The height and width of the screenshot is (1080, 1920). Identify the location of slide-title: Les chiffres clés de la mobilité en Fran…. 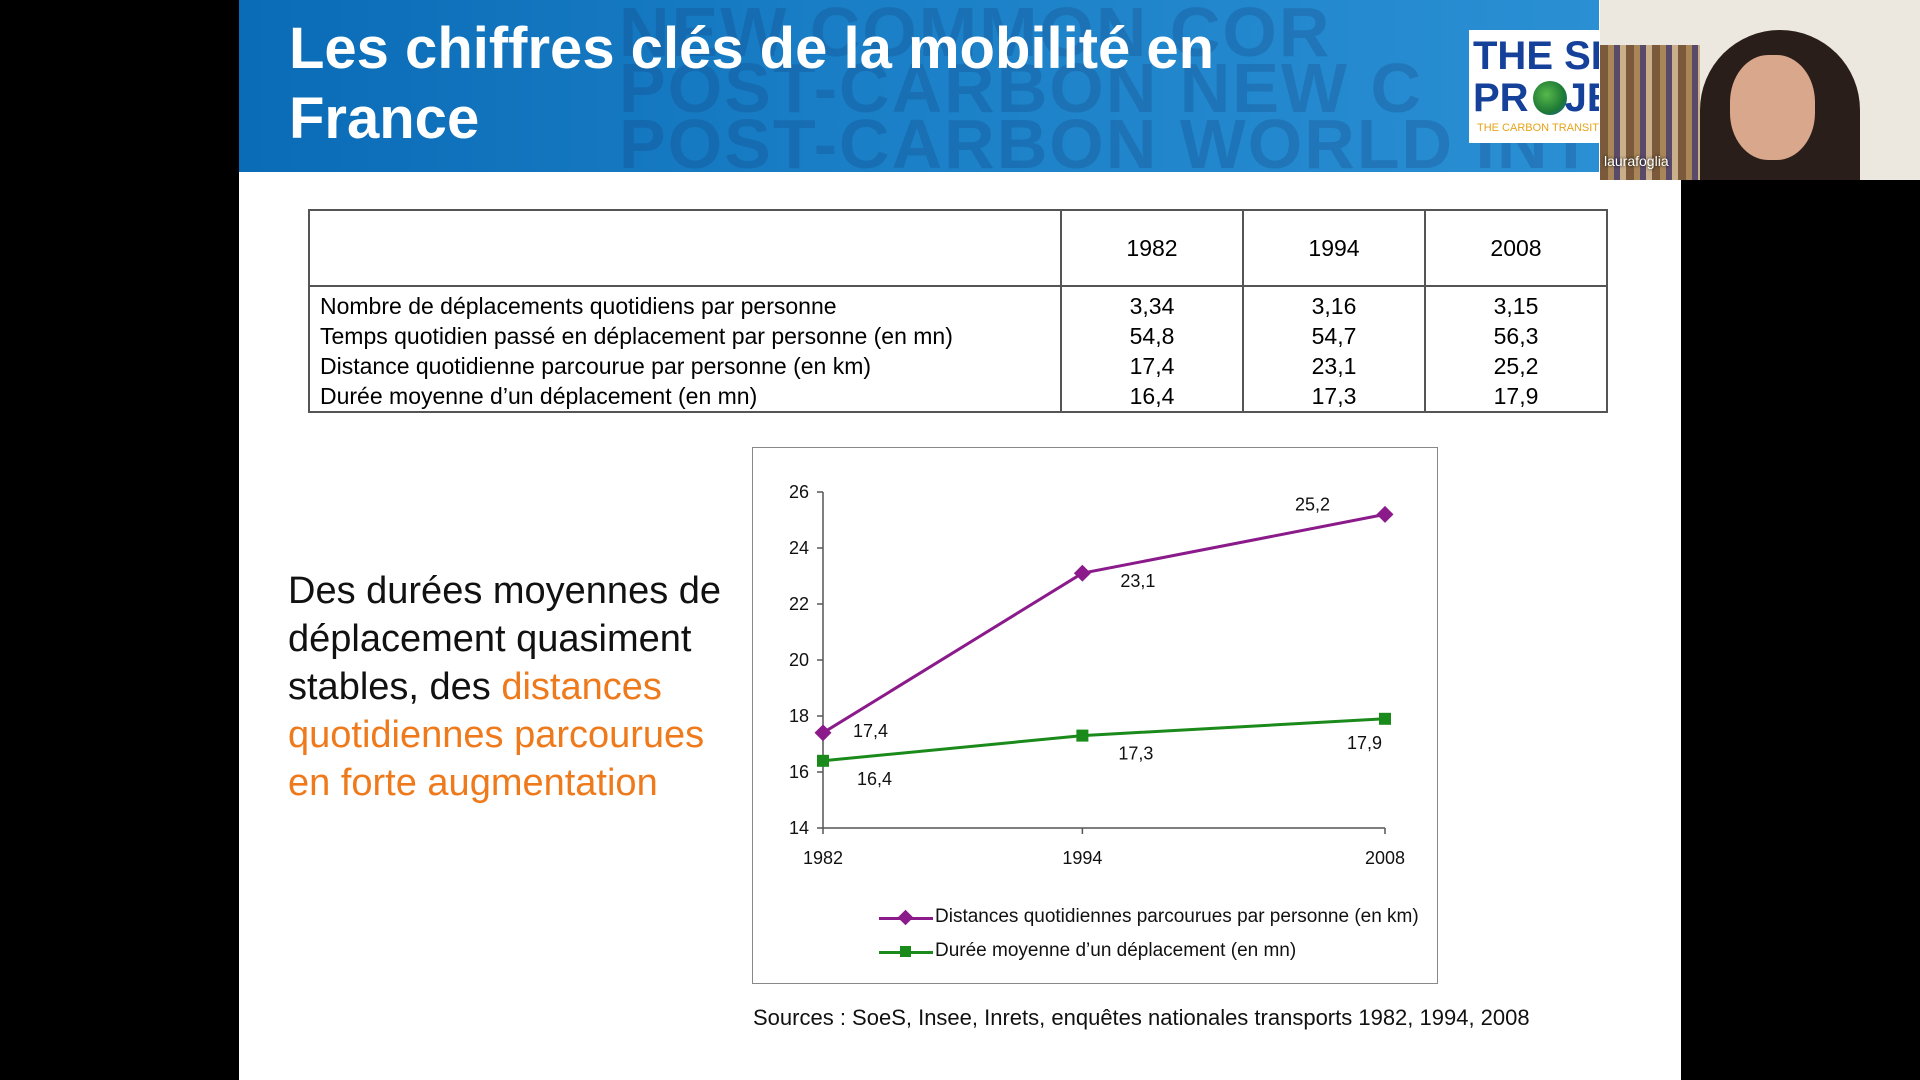
(829, 84).